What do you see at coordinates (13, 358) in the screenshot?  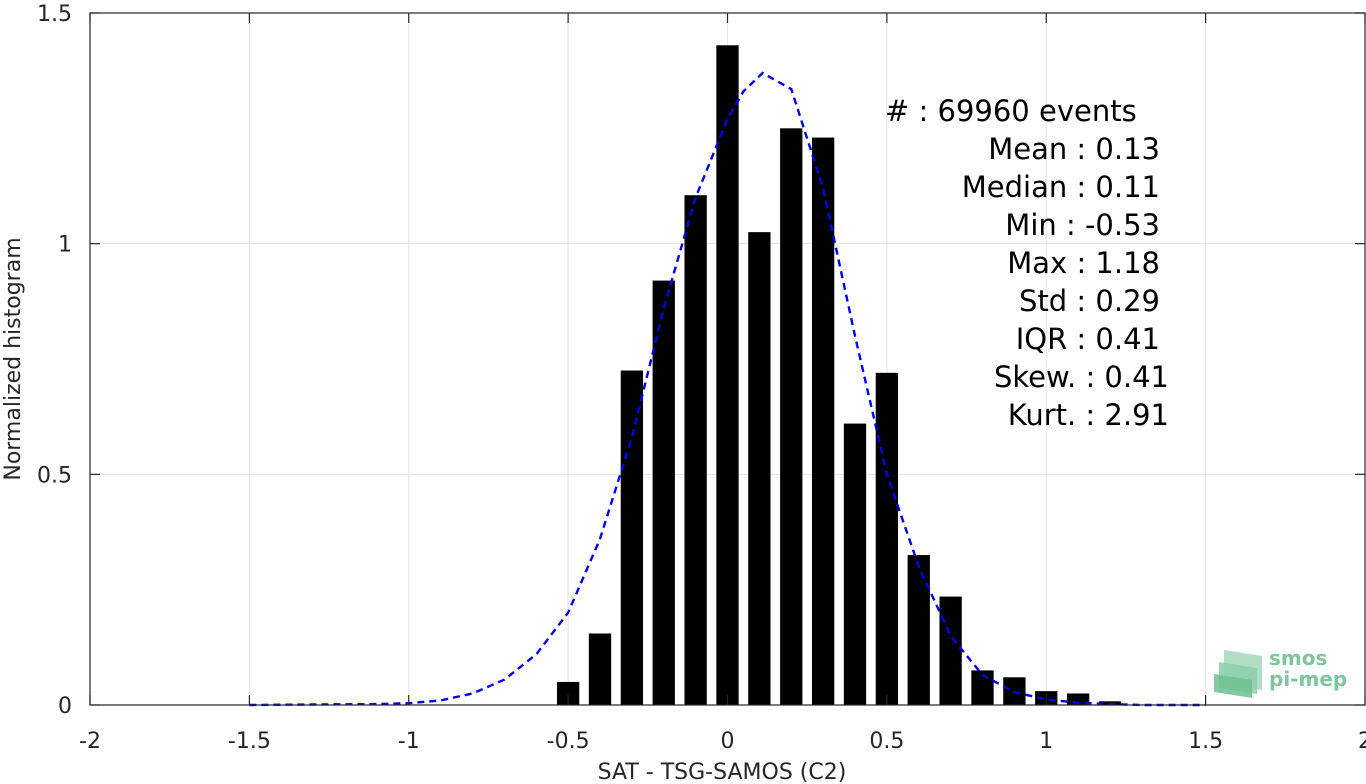 I see `y-axis-title: Normalized histogram` at bounding box center [13, 358].